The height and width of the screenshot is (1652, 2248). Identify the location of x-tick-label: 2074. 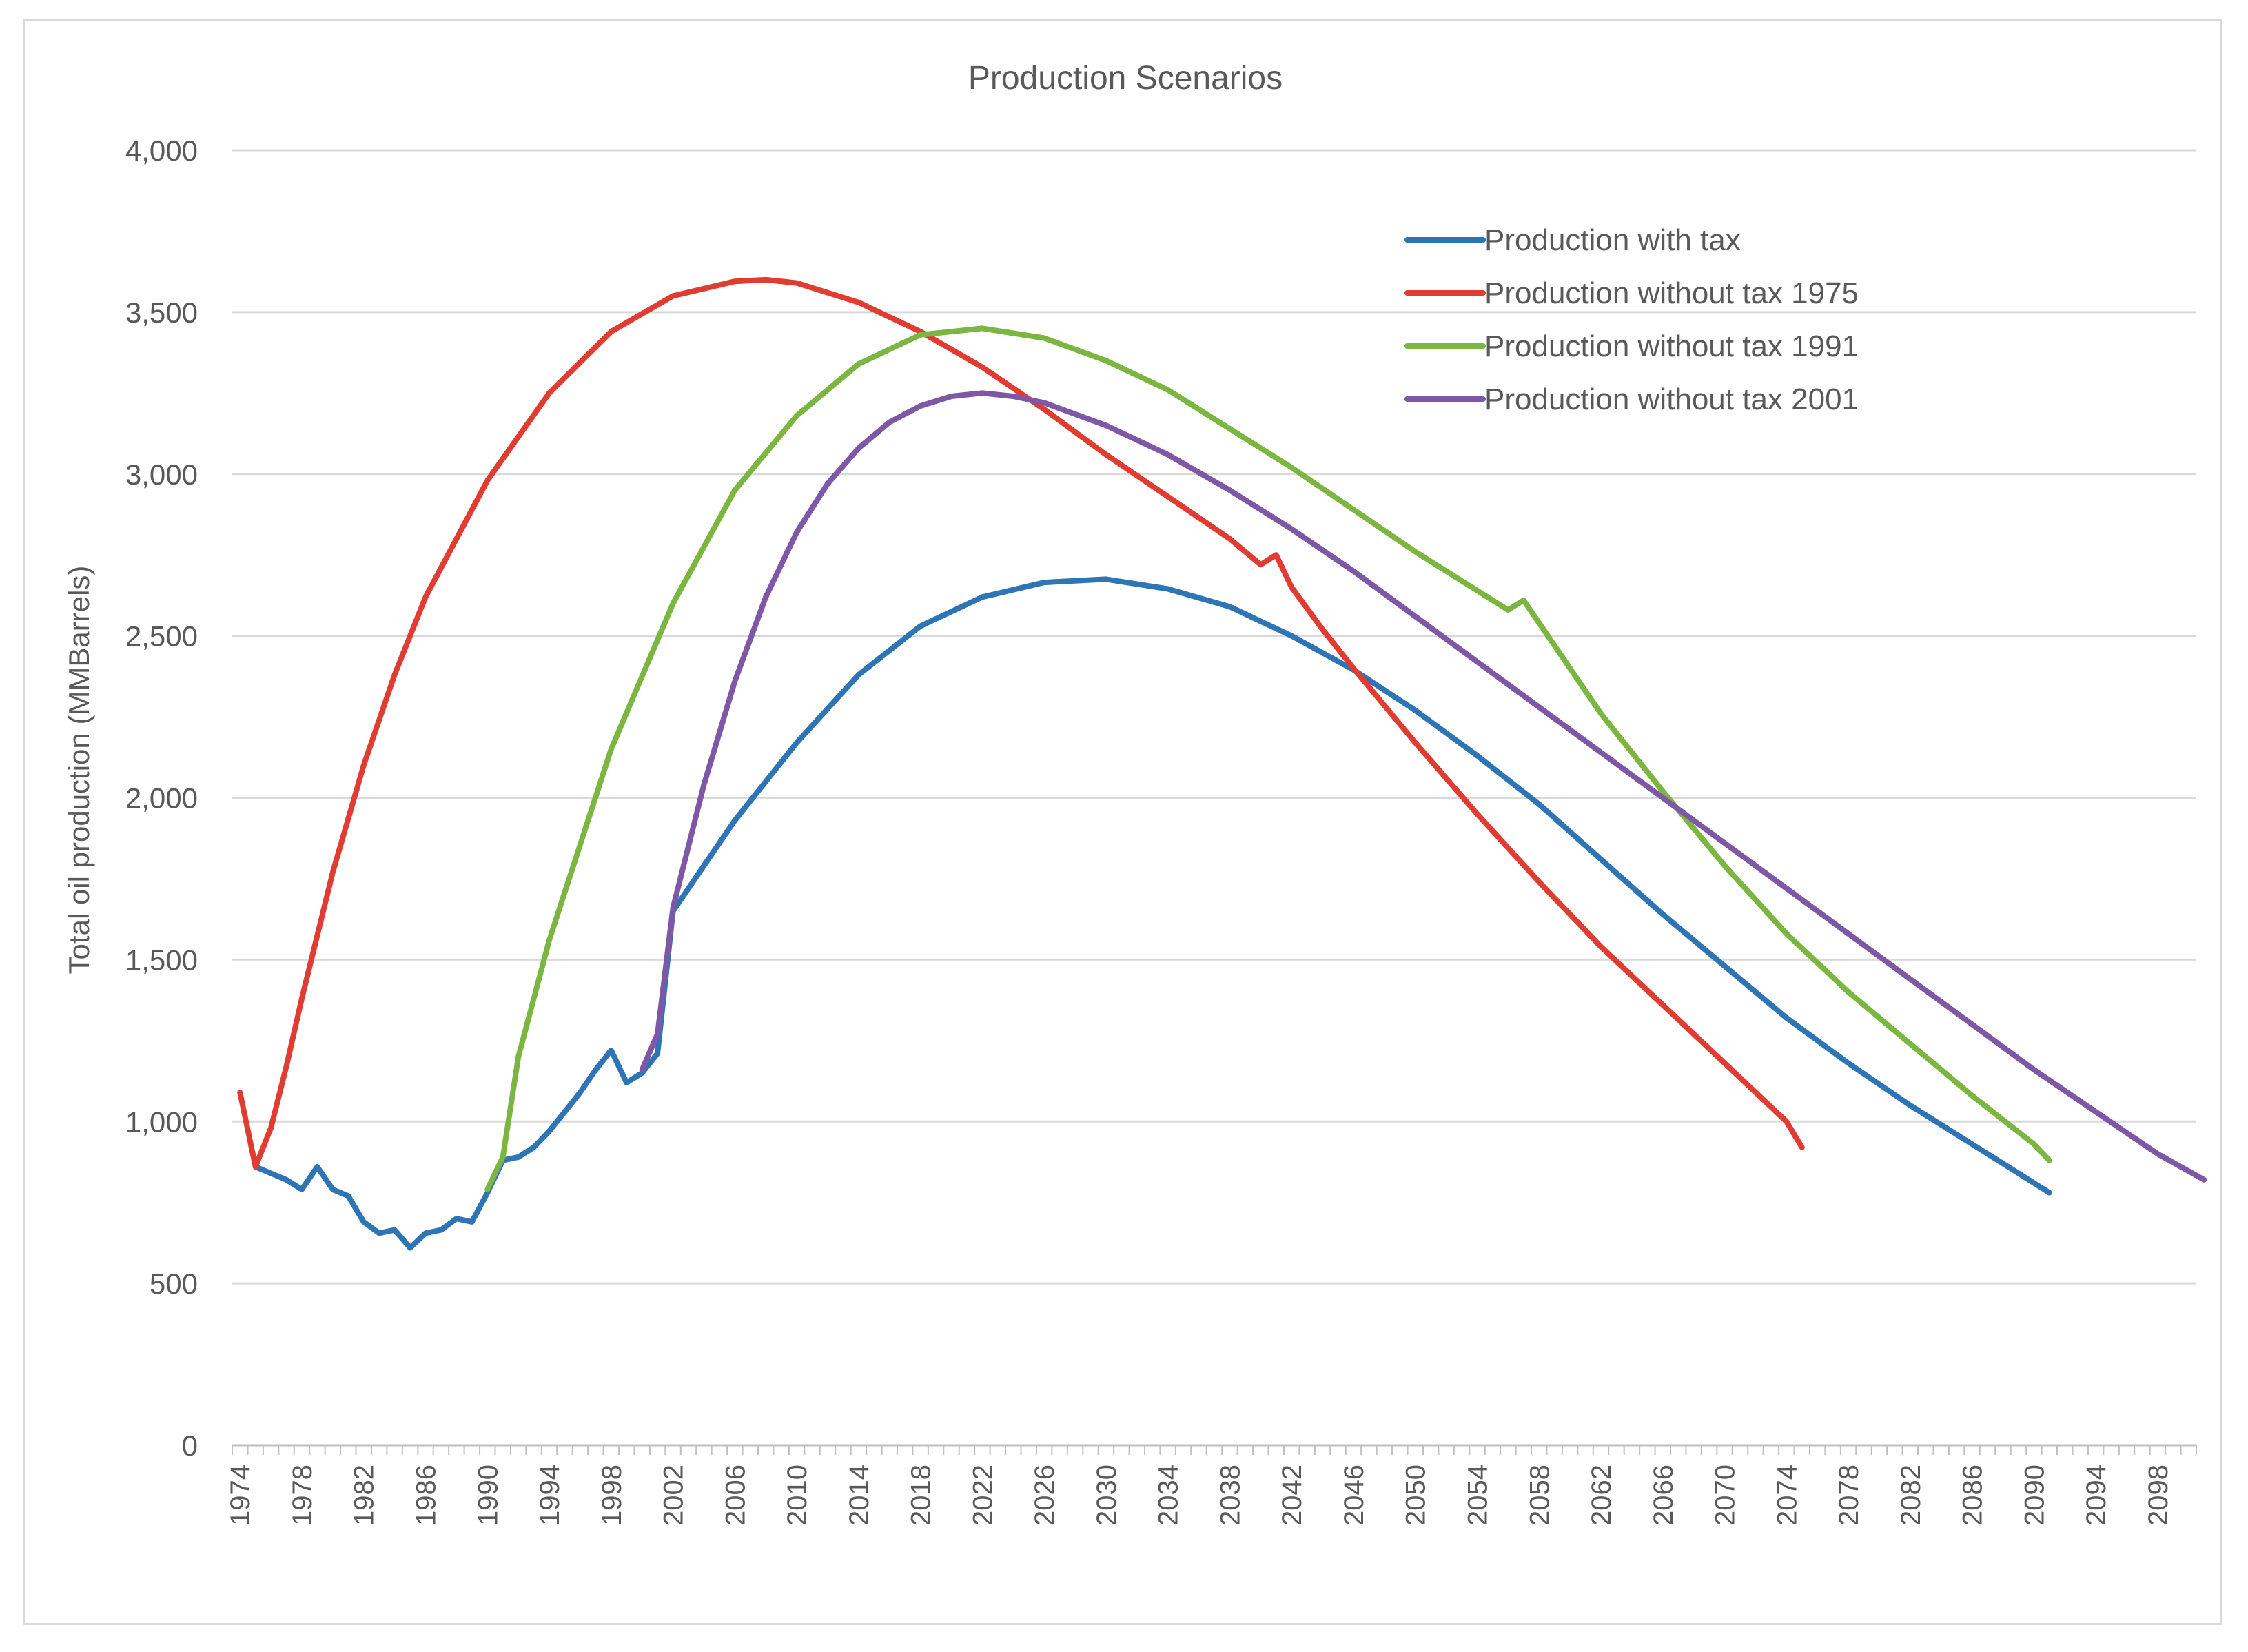
(1787, 1495).